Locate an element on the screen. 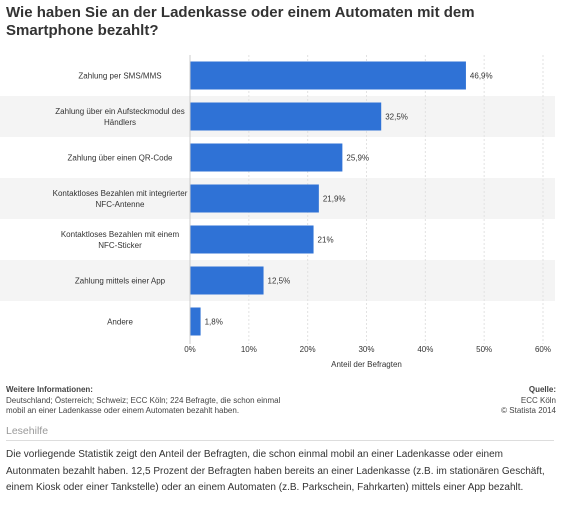  category-label: Zahlung über einen QR-Code is located at coordinates (121, 158).